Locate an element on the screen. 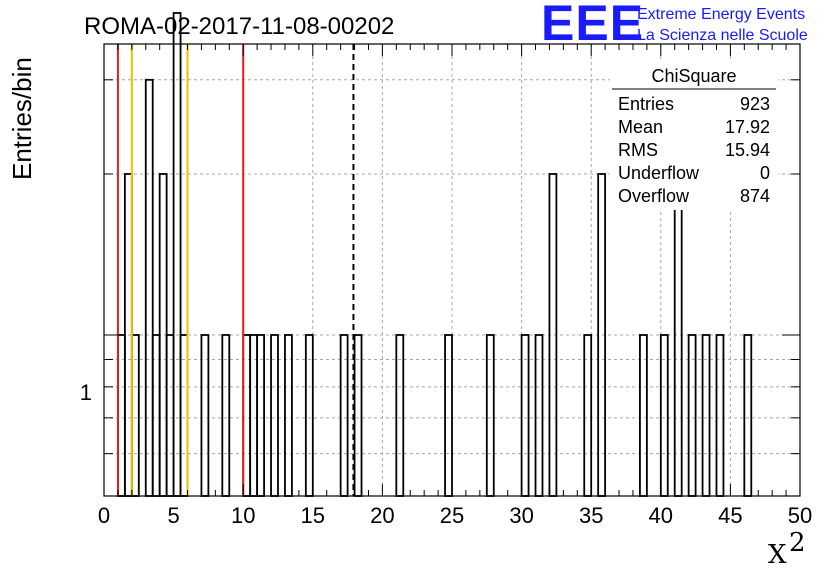 The height and width of the screenshot is (572, 836). stats-row-value: 0 is located at coordinates (765, 173).